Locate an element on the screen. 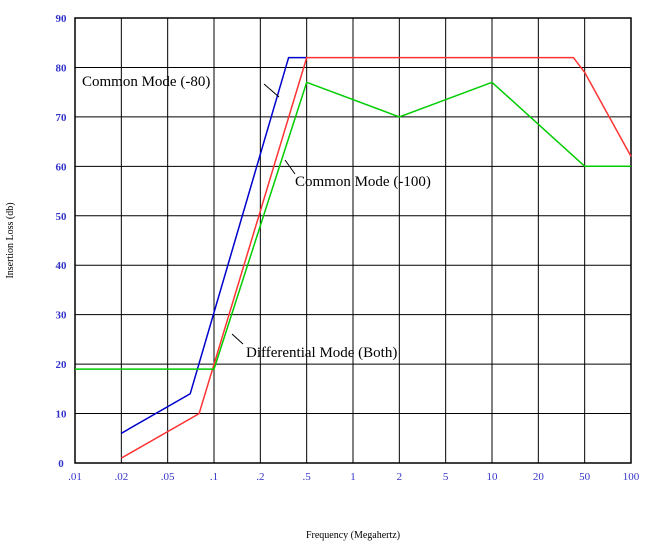 This screenshot has width=645, height=550. y-tick-label: 70 is located at coordinates (62, 118).